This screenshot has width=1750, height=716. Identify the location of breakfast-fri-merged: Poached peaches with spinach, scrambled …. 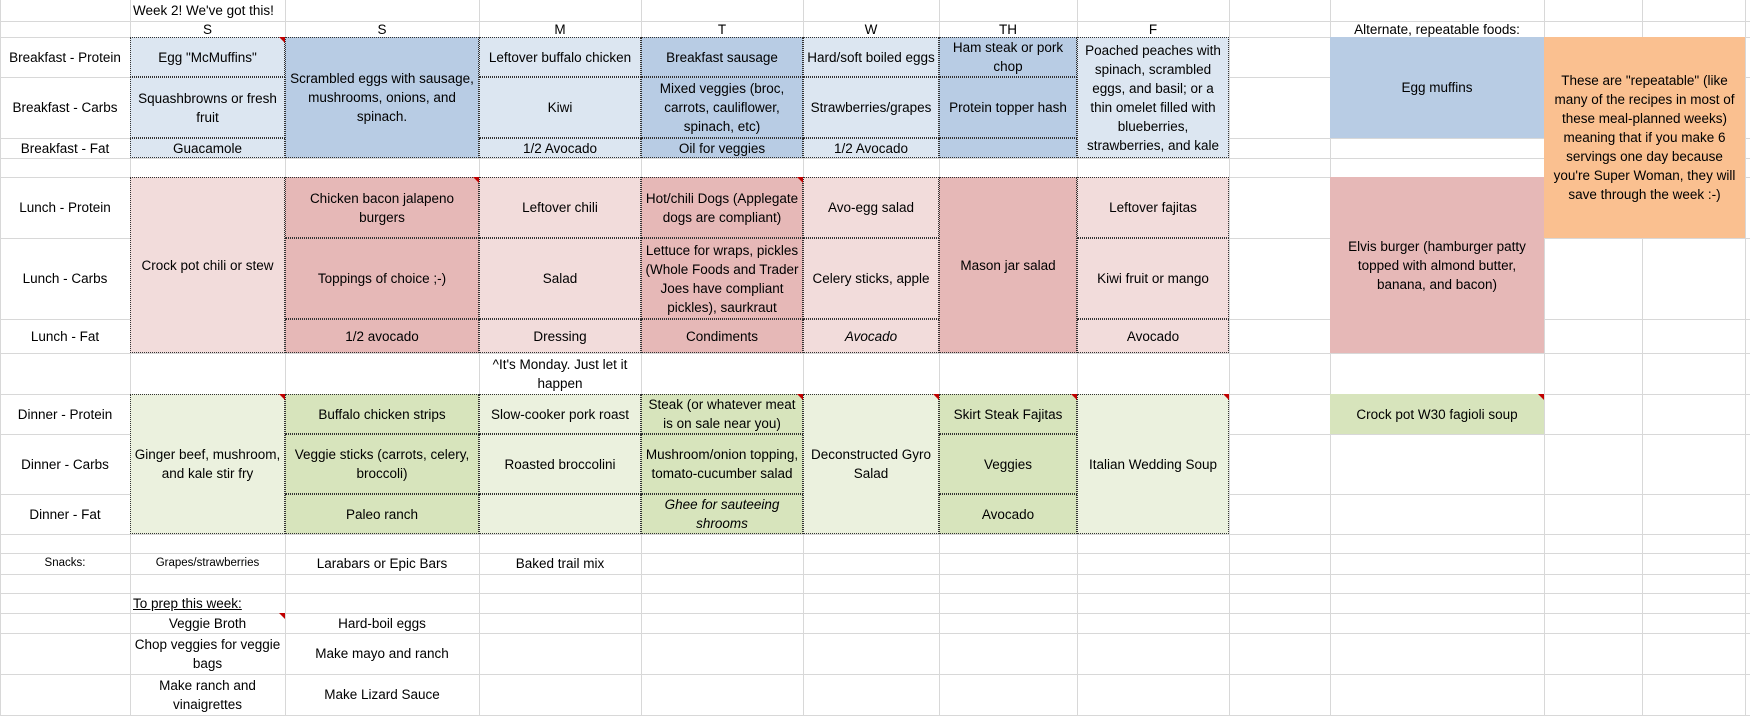
(1153, 97).